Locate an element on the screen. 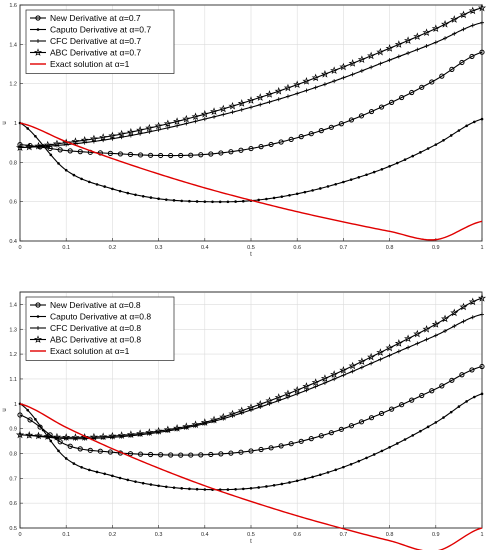 The height and width of the screenshot is (555, 489). x-tick-label: 0.4 is located at coordinates (205, 535).